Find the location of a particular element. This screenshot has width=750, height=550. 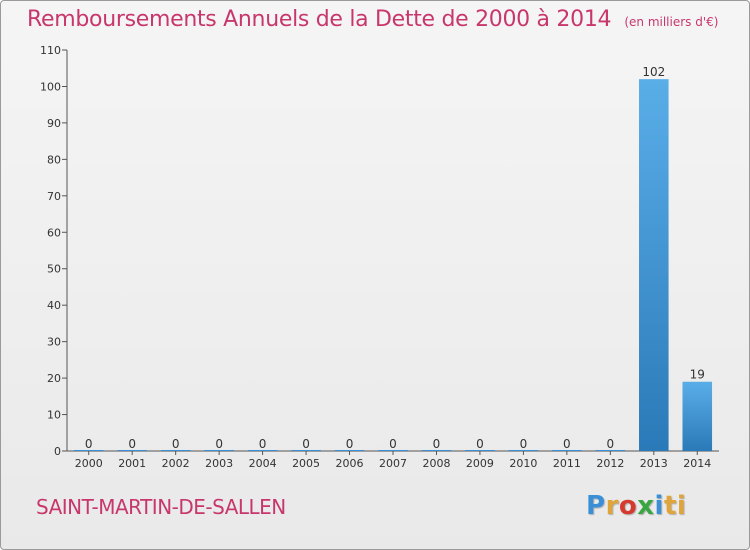

logo-letter: x is located at coordinates (646, 506).